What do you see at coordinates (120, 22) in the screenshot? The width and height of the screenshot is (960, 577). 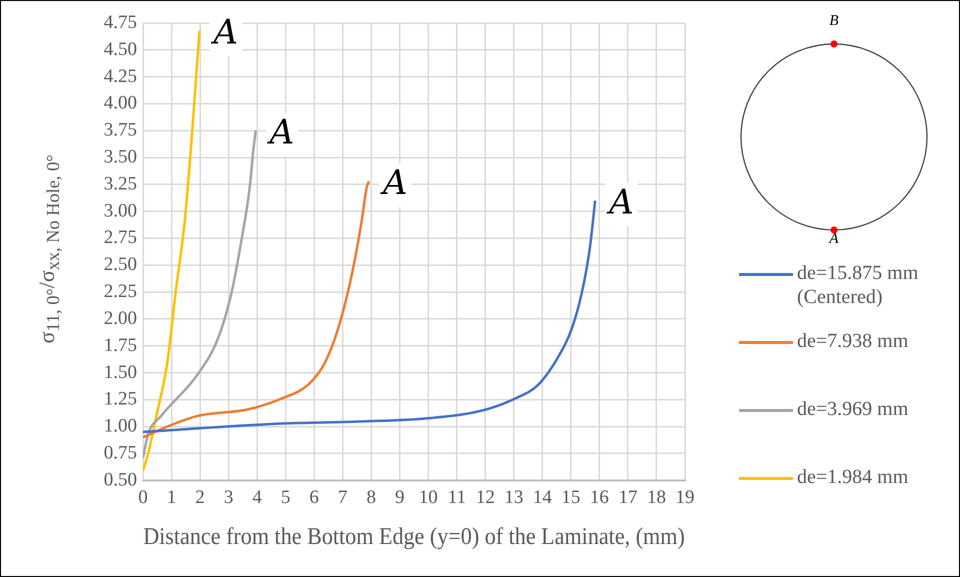 I see `y-tick-label: 4.75` at bounding box center [120, 22].